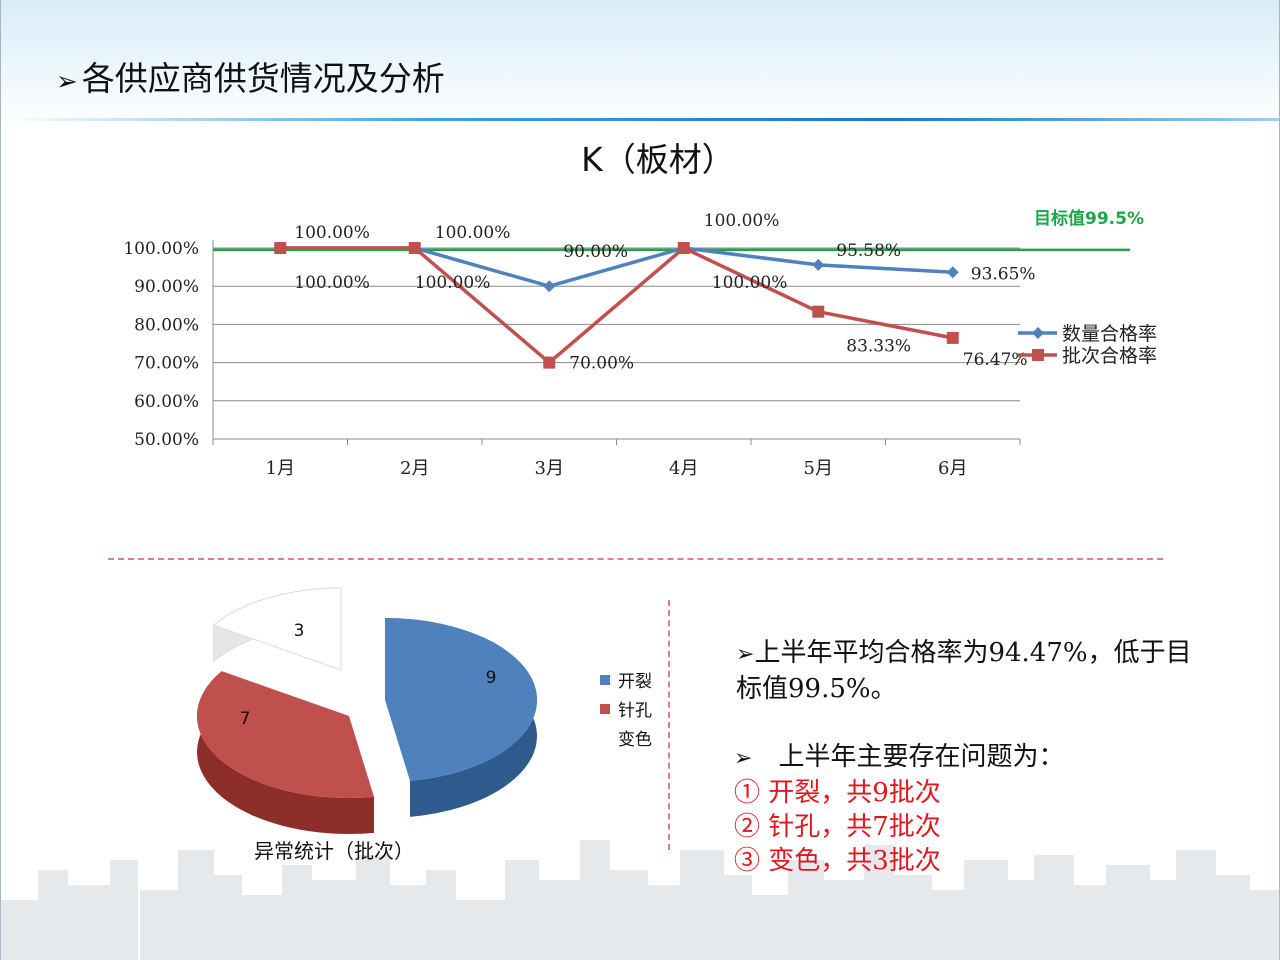 The width and height of the screenshot is (1280, 960). What do you see at coordinates (1003, 274) in the screenshot?
I see `data-label-quantity: 93.65%` at bounding box center [1003, 274].